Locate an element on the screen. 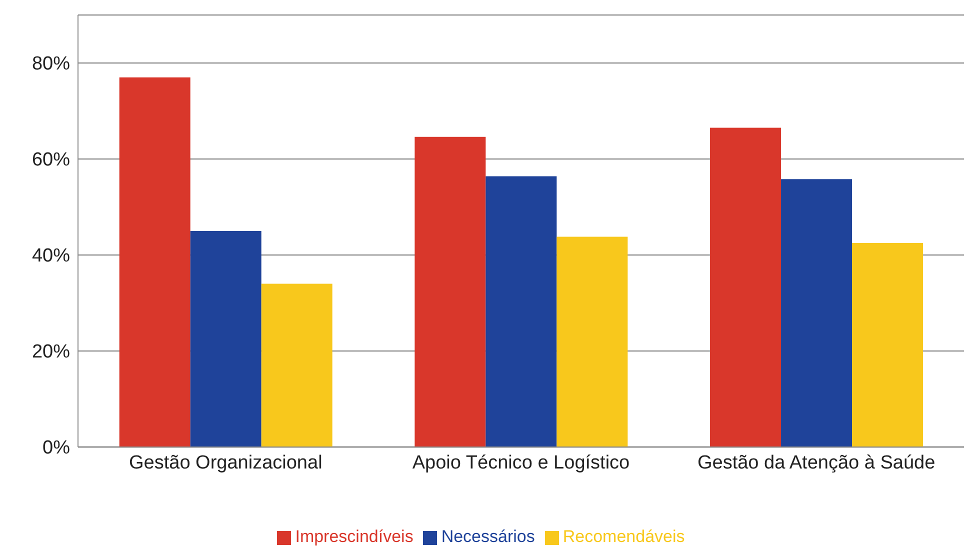 The height and width of the screenshot is (555, 972). y-tick-label: 60% is located at coordinates (51, 160).